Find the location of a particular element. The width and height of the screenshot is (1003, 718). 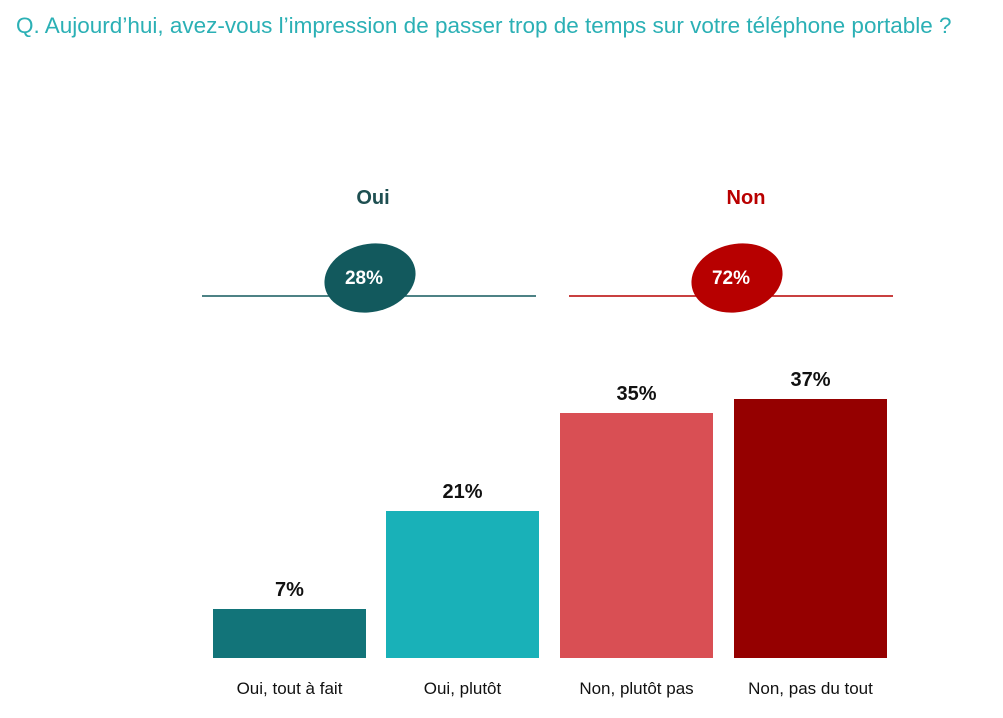

category-label-oui-plutot: Oui, plutôt is located at coordinates (463, 688).